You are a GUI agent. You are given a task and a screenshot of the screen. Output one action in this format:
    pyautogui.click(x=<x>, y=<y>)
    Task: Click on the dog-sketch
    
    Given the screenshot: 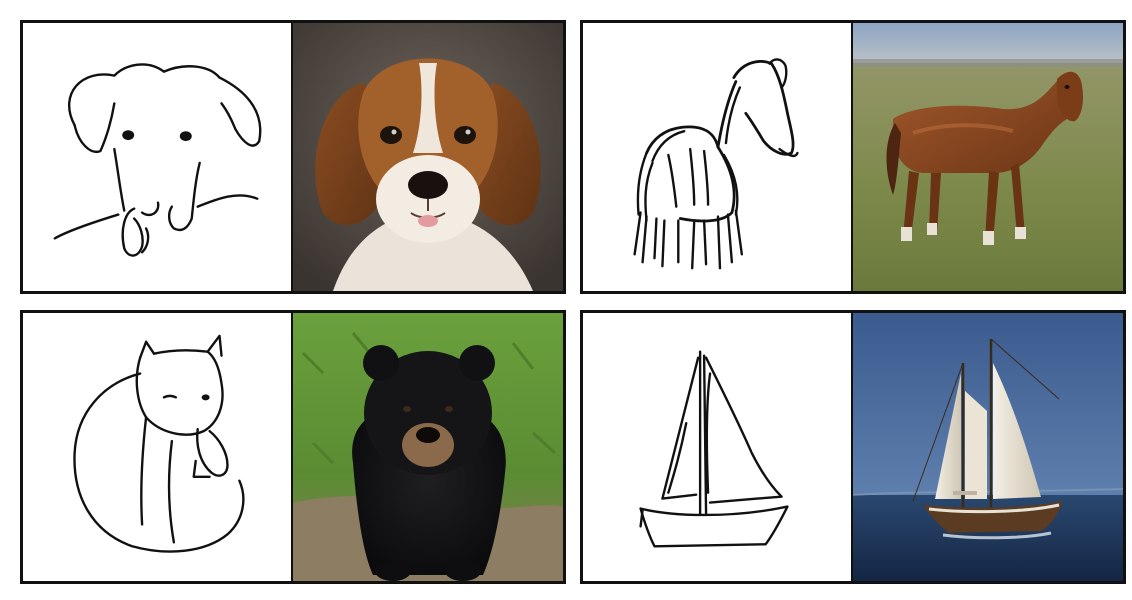 What is the action you would take?
    pyautogui.click(x=158, y=157)
    